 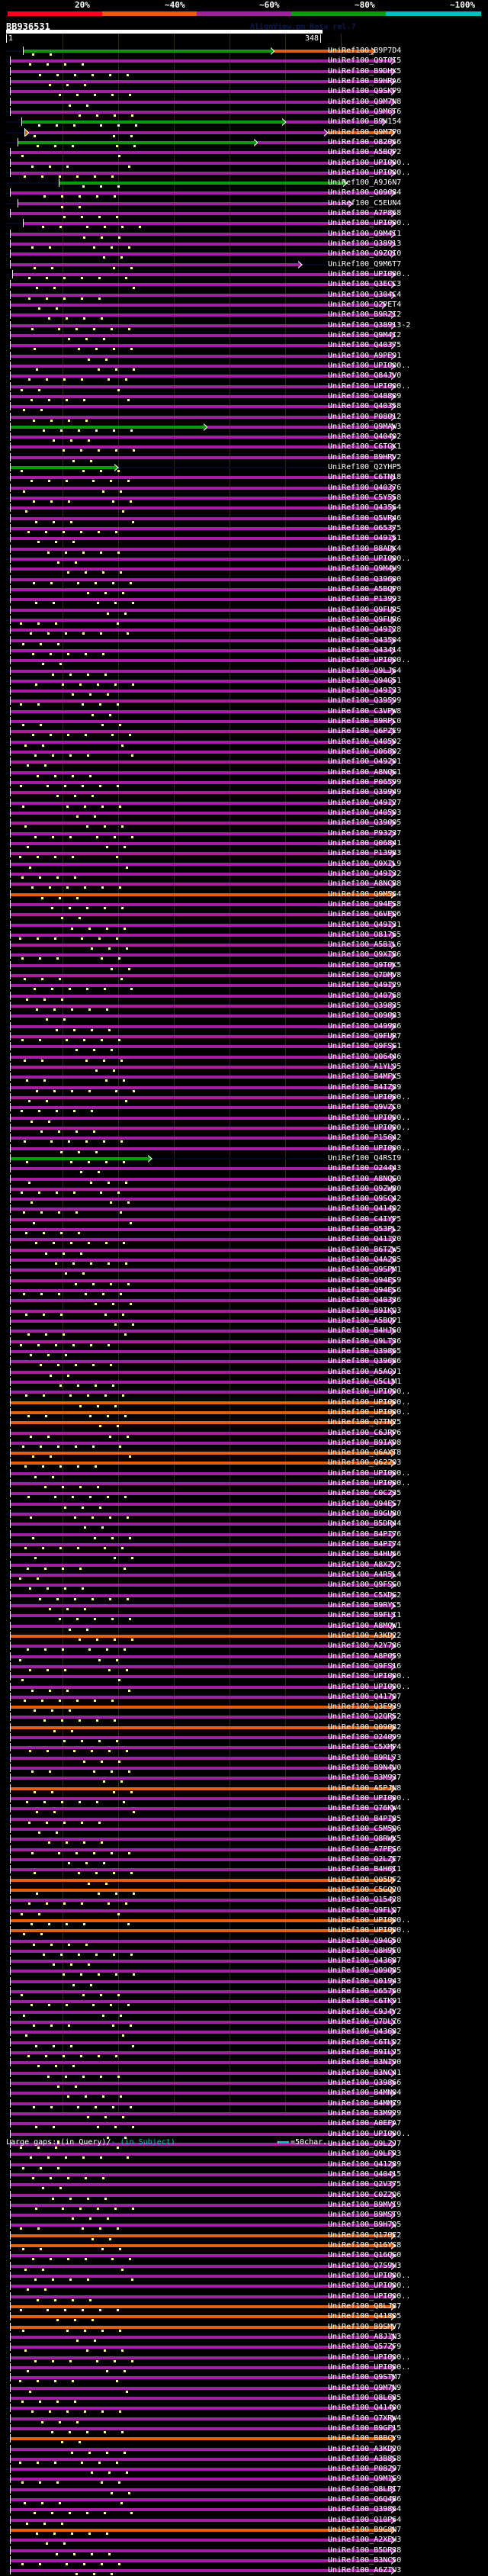 I want to click on hit-row: UniRef100_B4PI74, so click(x=244, y=1545).